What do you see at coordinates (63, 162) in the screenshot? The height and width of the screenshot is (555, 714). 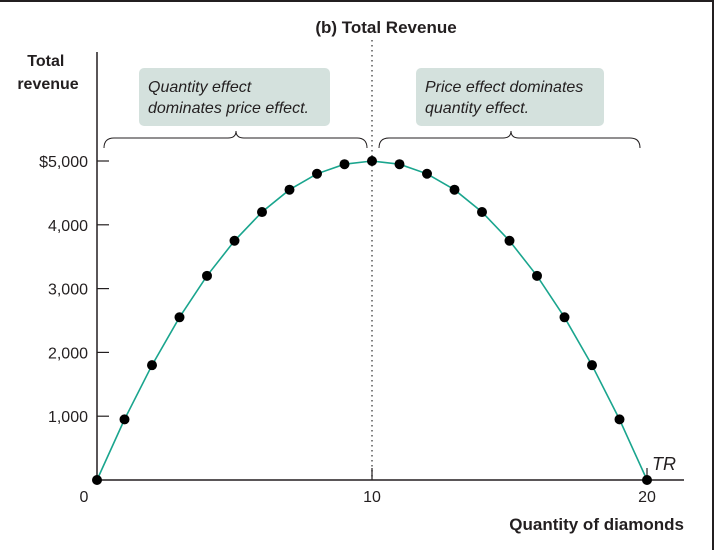 I see `y-tick-label: $5,000` at bounding box center [63, 162].